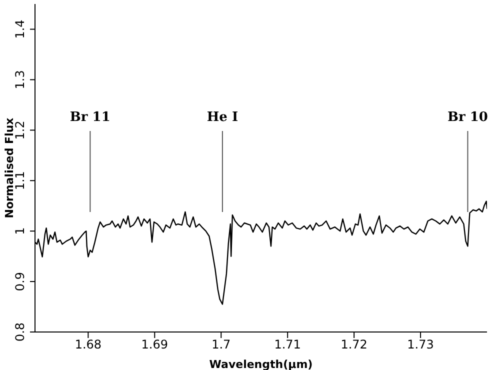  What do you see at coordinates (20, 332) in the screenshot?
I see `y-tick-label: 0.8` at bounding box center [20, 332].